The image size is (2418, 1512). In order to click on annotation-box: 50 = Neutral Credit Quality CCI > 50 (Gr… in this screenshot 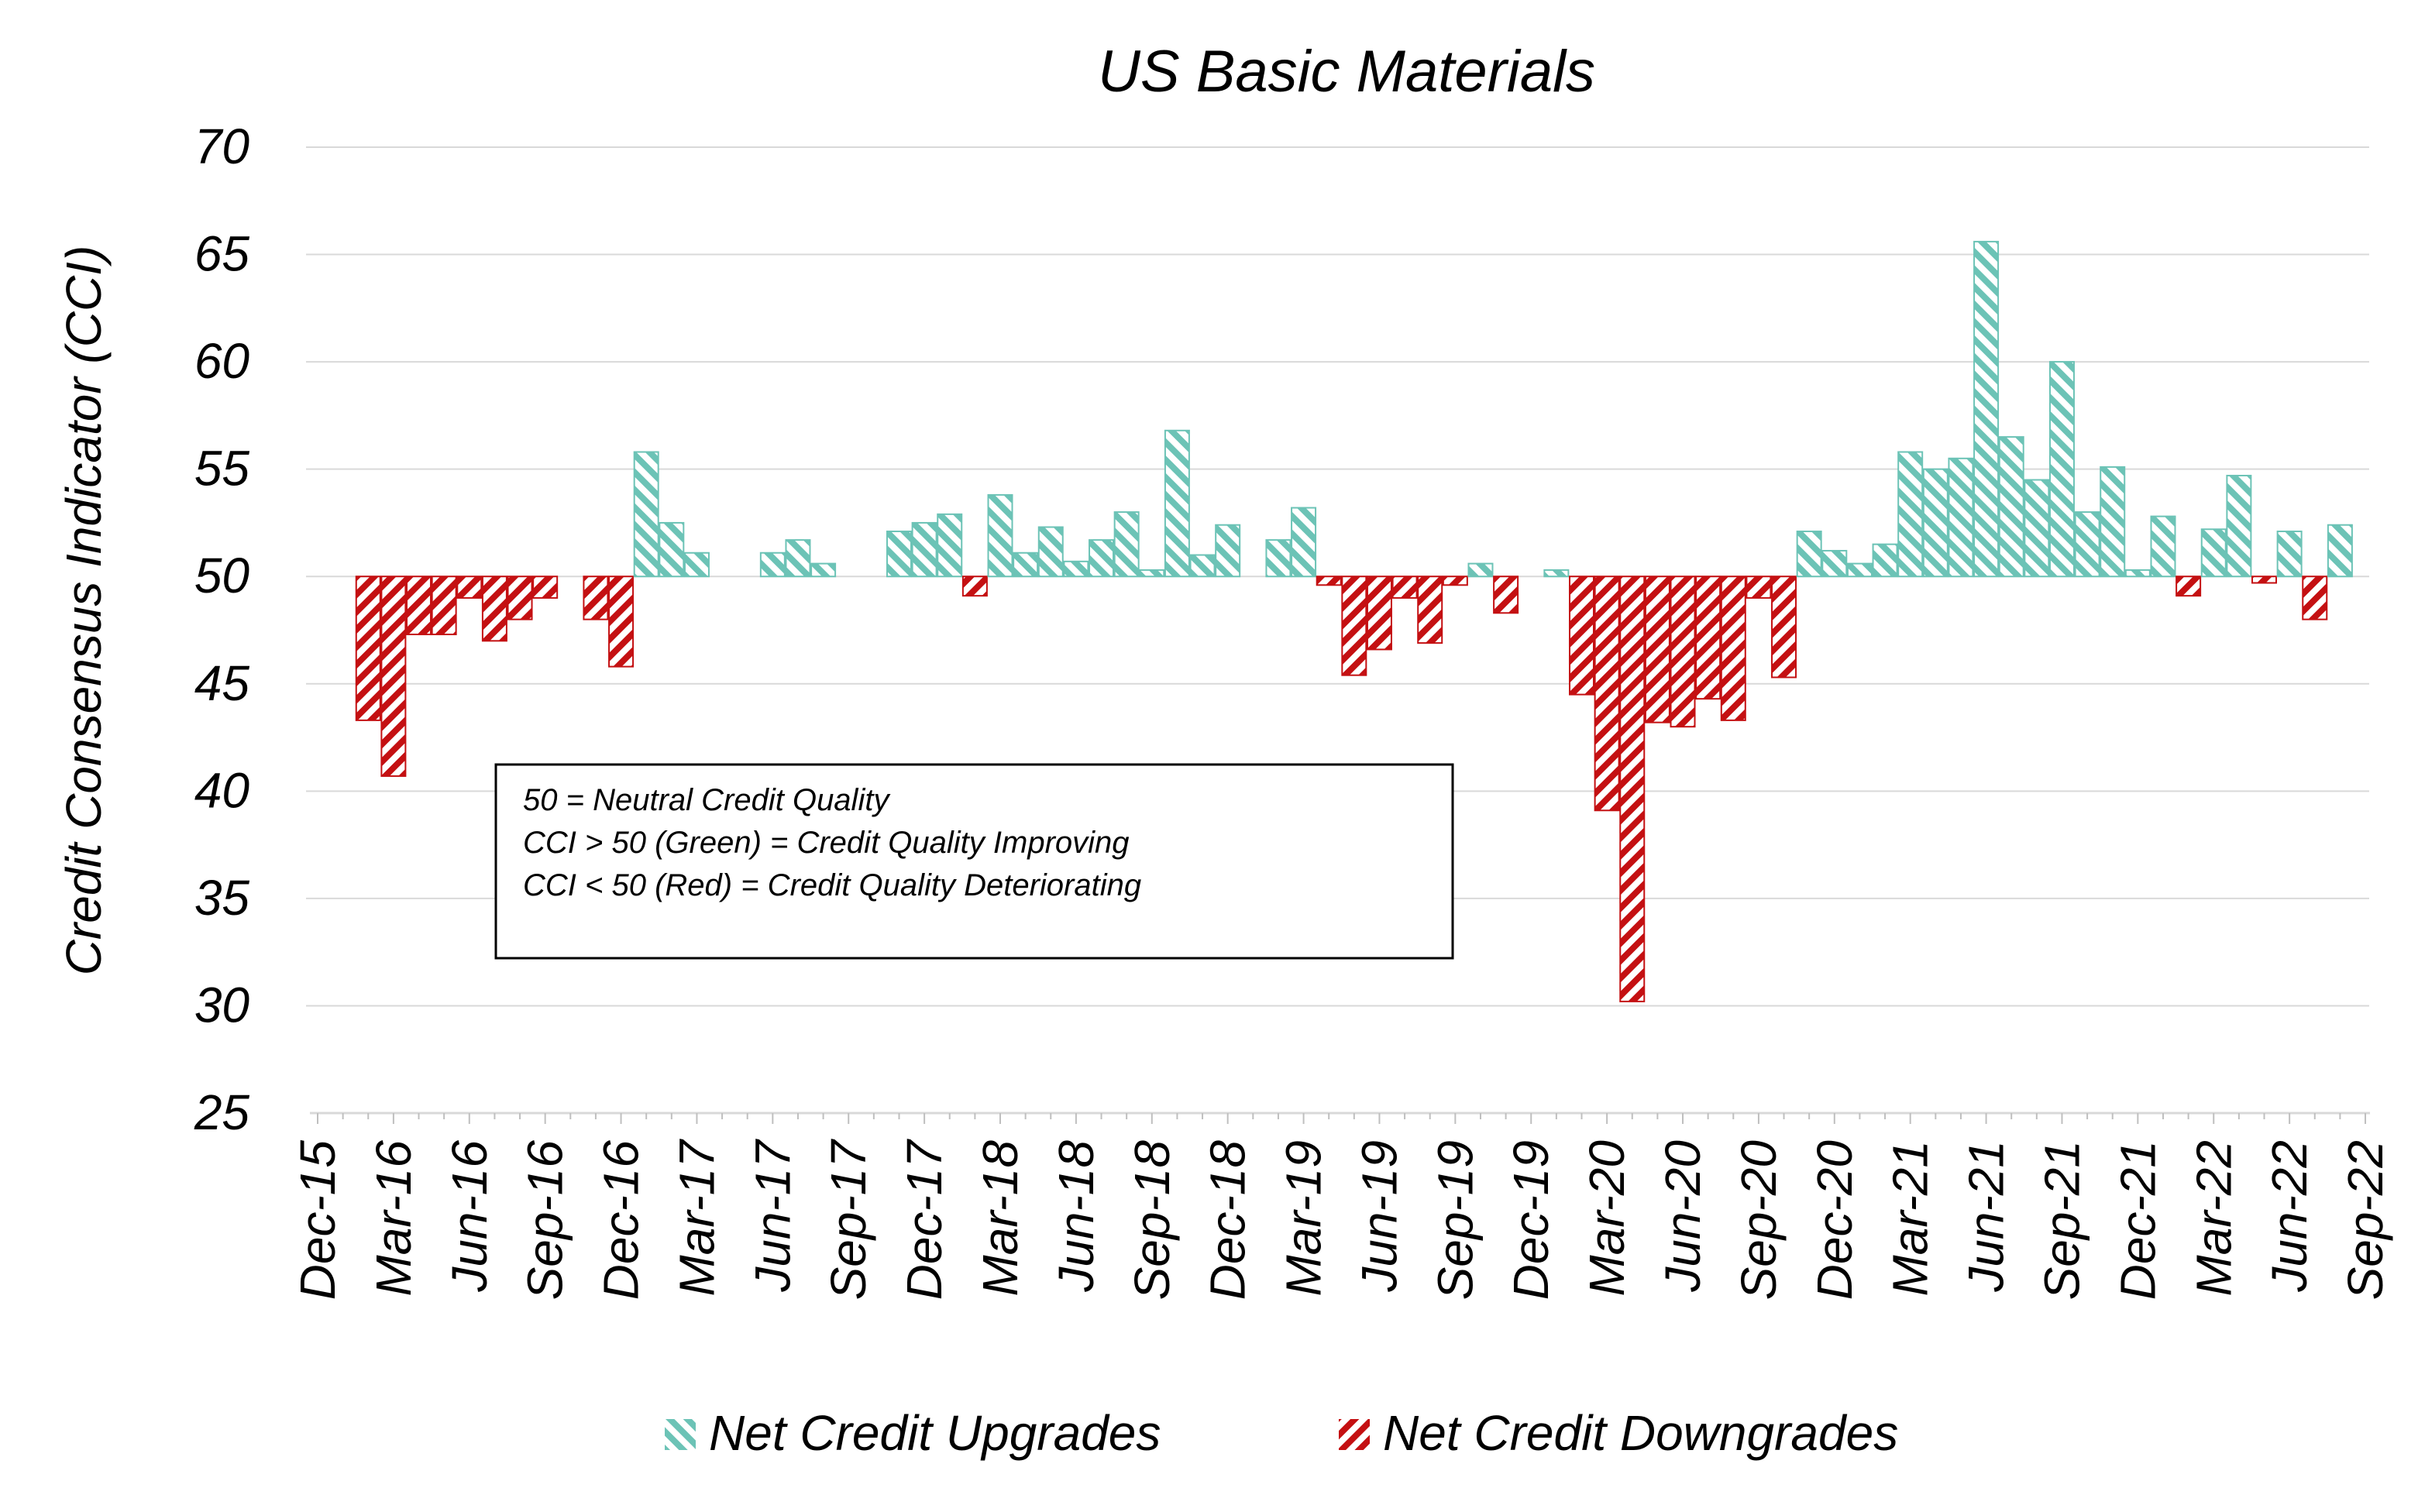, I will do `click(974, 861)`.